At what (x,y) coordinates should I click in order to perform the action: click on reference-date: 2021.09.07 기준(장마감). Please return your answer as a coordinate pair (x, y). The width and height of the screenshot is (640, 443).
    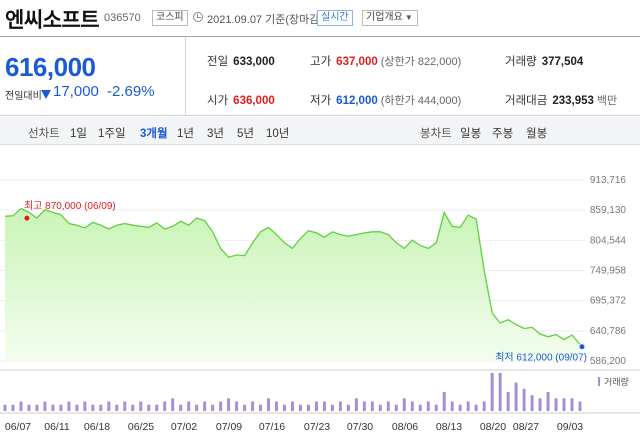
    Looking at the image, I should click on (265, 20).